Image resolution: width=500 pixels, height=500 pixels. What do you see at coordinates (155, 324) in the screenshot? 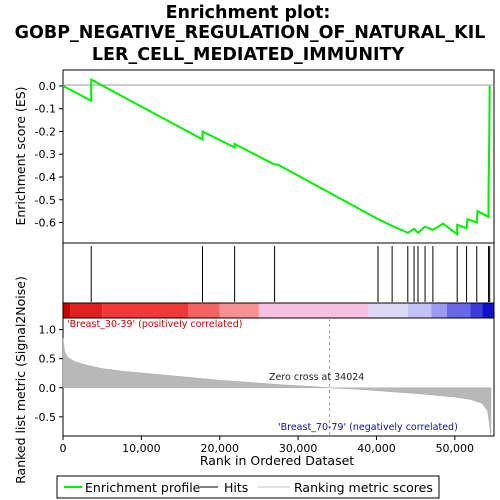
I see `positive-correlation-label: 'Breast_30-39' (positively correlated)` at bounding box center [155, 324].